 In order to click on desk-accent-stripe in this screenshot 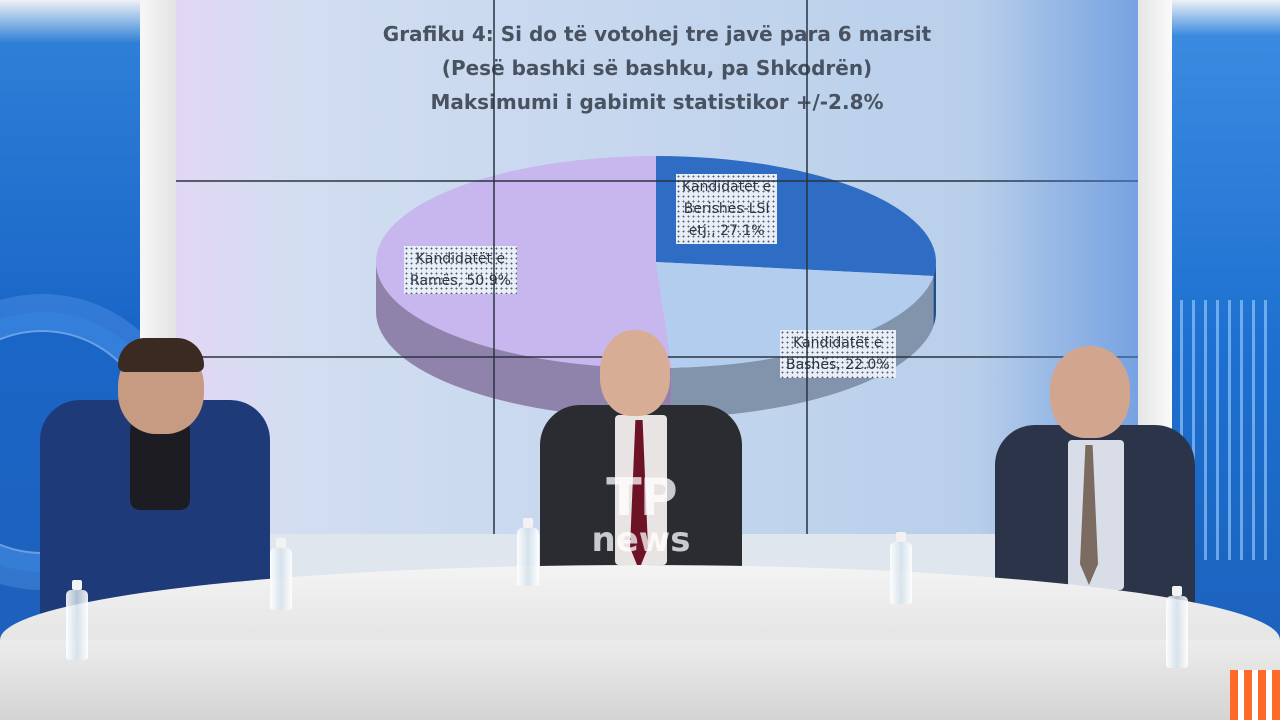, I will do `click(1255, 695)`.